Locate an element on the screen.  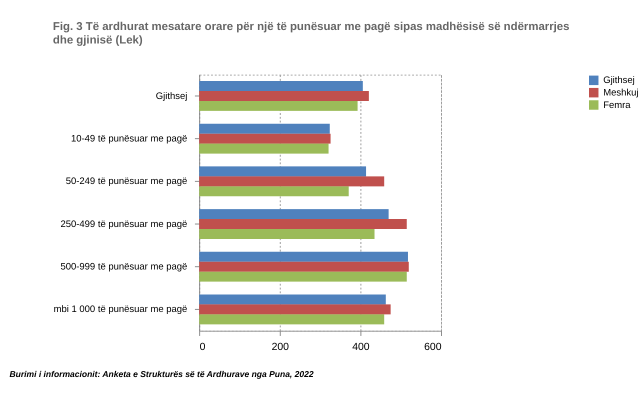
legend-label: Meshkuj is located at coordinates (620, 93).